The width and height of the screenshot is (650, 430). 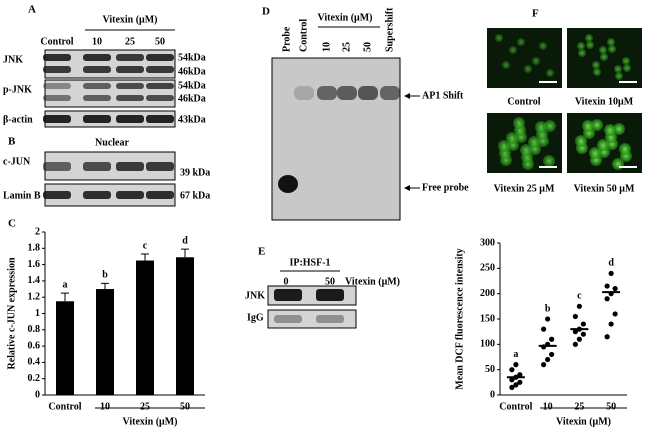 What do you see at coordinates (604, 188) in the screenshot?
I see `image-label: Vitexin 50 μM` at bounding box center [604, 188].